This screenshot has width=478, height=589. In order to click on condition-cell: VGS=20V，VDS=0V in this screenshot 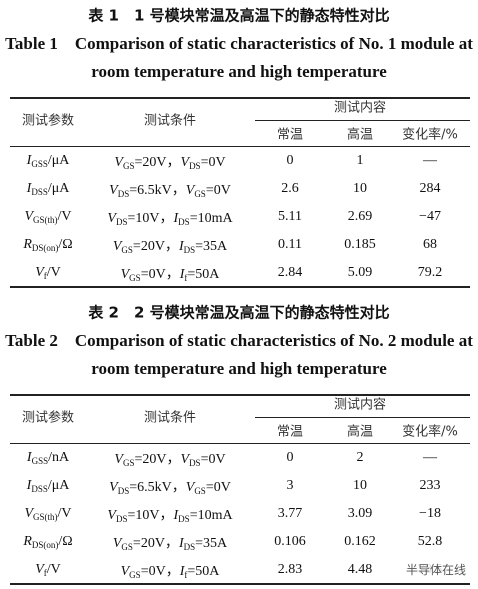, I will do `click(169, 458)`.